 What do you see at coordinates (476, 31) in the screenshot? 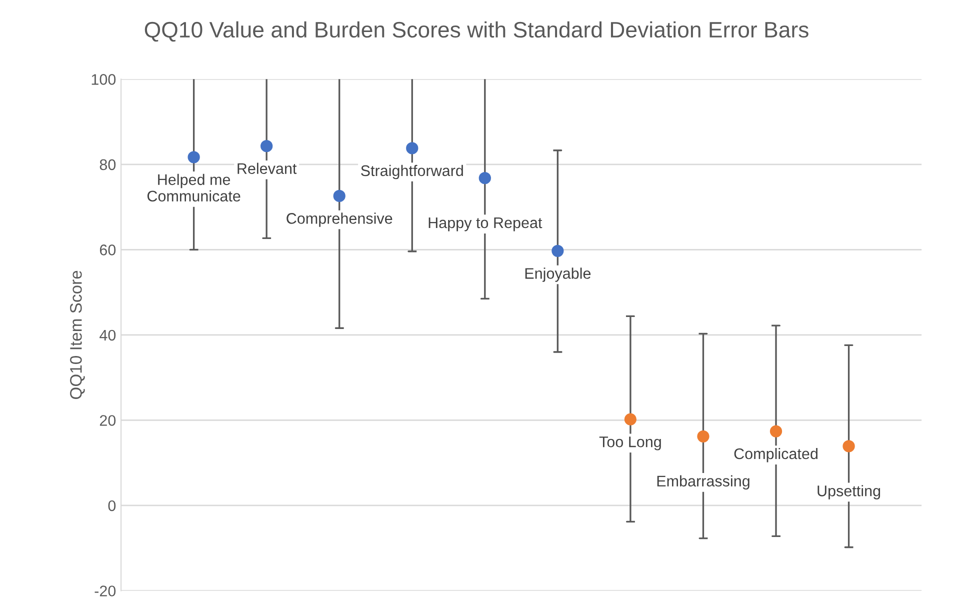
I see `chart-title: QQ10 Value and Burden Scores with Standard Deviation Error Bars` at bounding box center [476, 31].